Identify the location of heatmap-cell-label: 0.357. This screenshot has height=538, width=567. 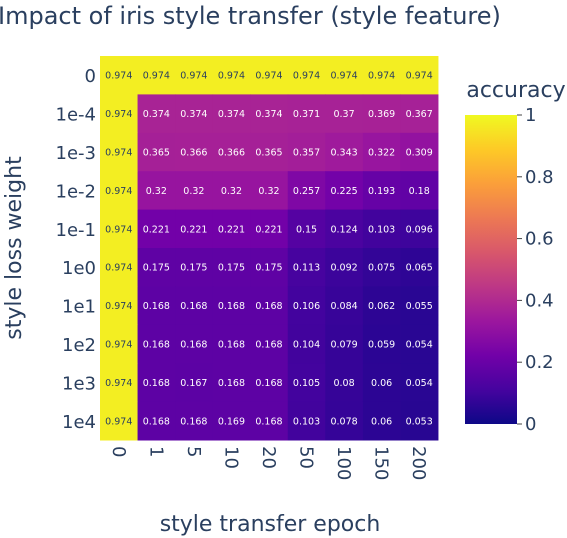
(306, 153).